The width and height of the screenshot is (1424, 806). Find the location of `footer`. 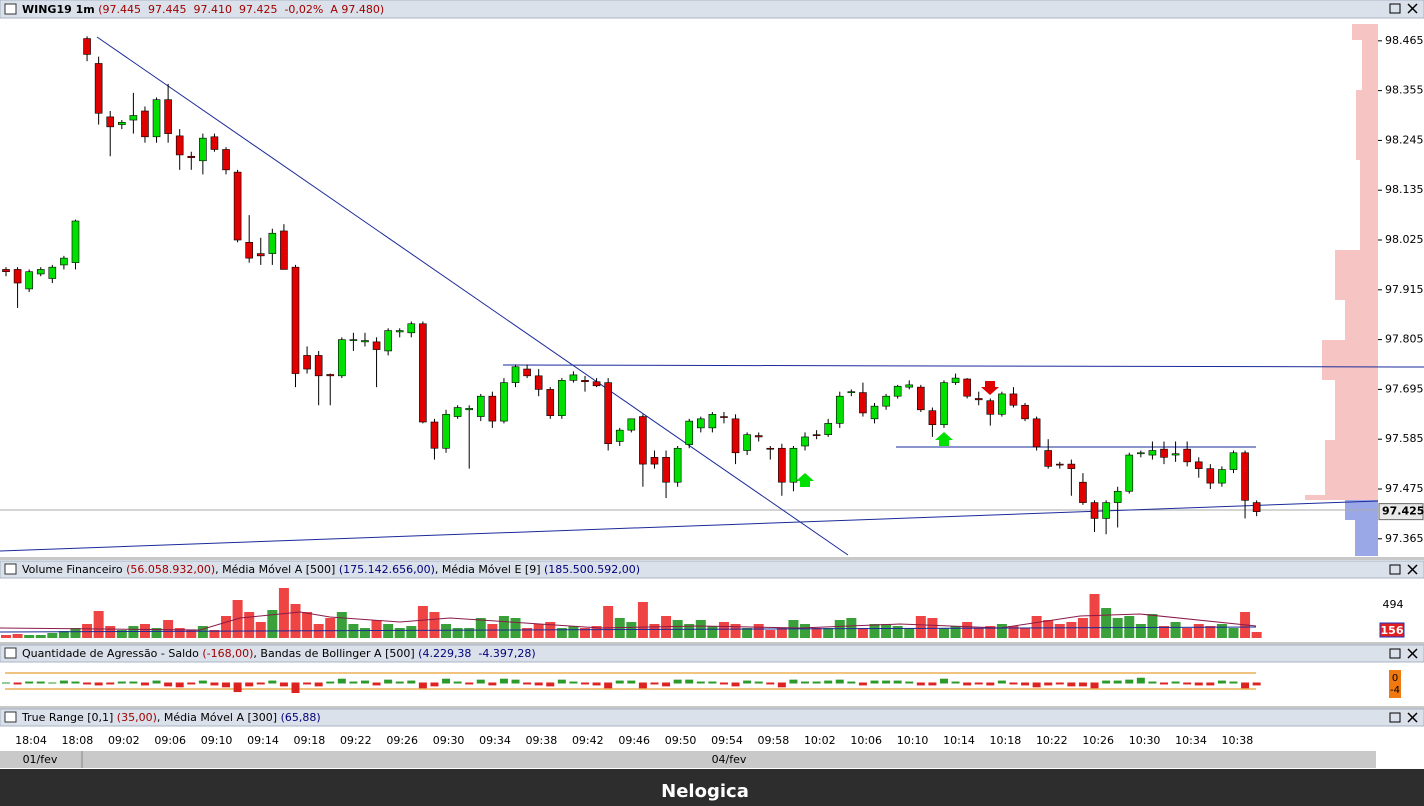

footer is located at coordinates (712, 787).